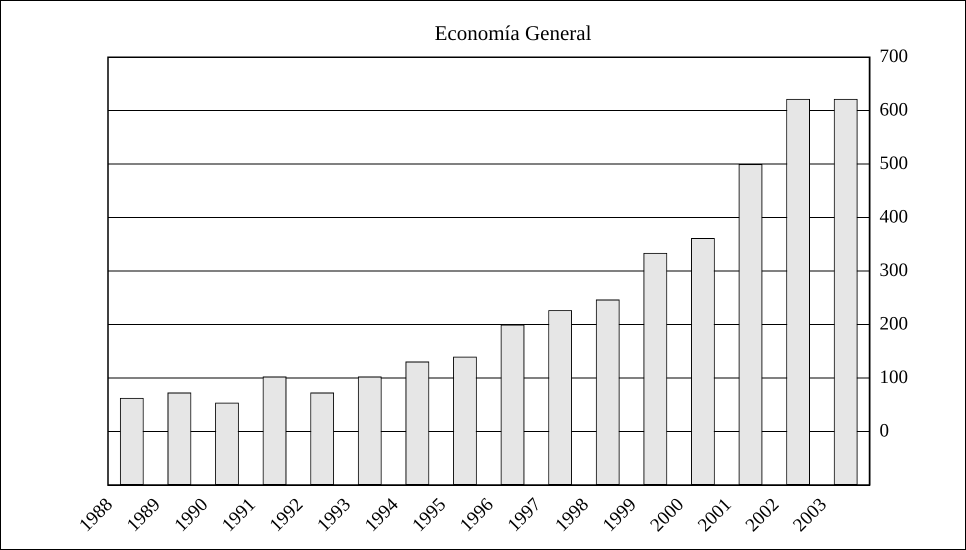 Image resolution: width=966 pixels, height=550 pixels. I want to click on y-tick-label: 100, so click(894, 377).